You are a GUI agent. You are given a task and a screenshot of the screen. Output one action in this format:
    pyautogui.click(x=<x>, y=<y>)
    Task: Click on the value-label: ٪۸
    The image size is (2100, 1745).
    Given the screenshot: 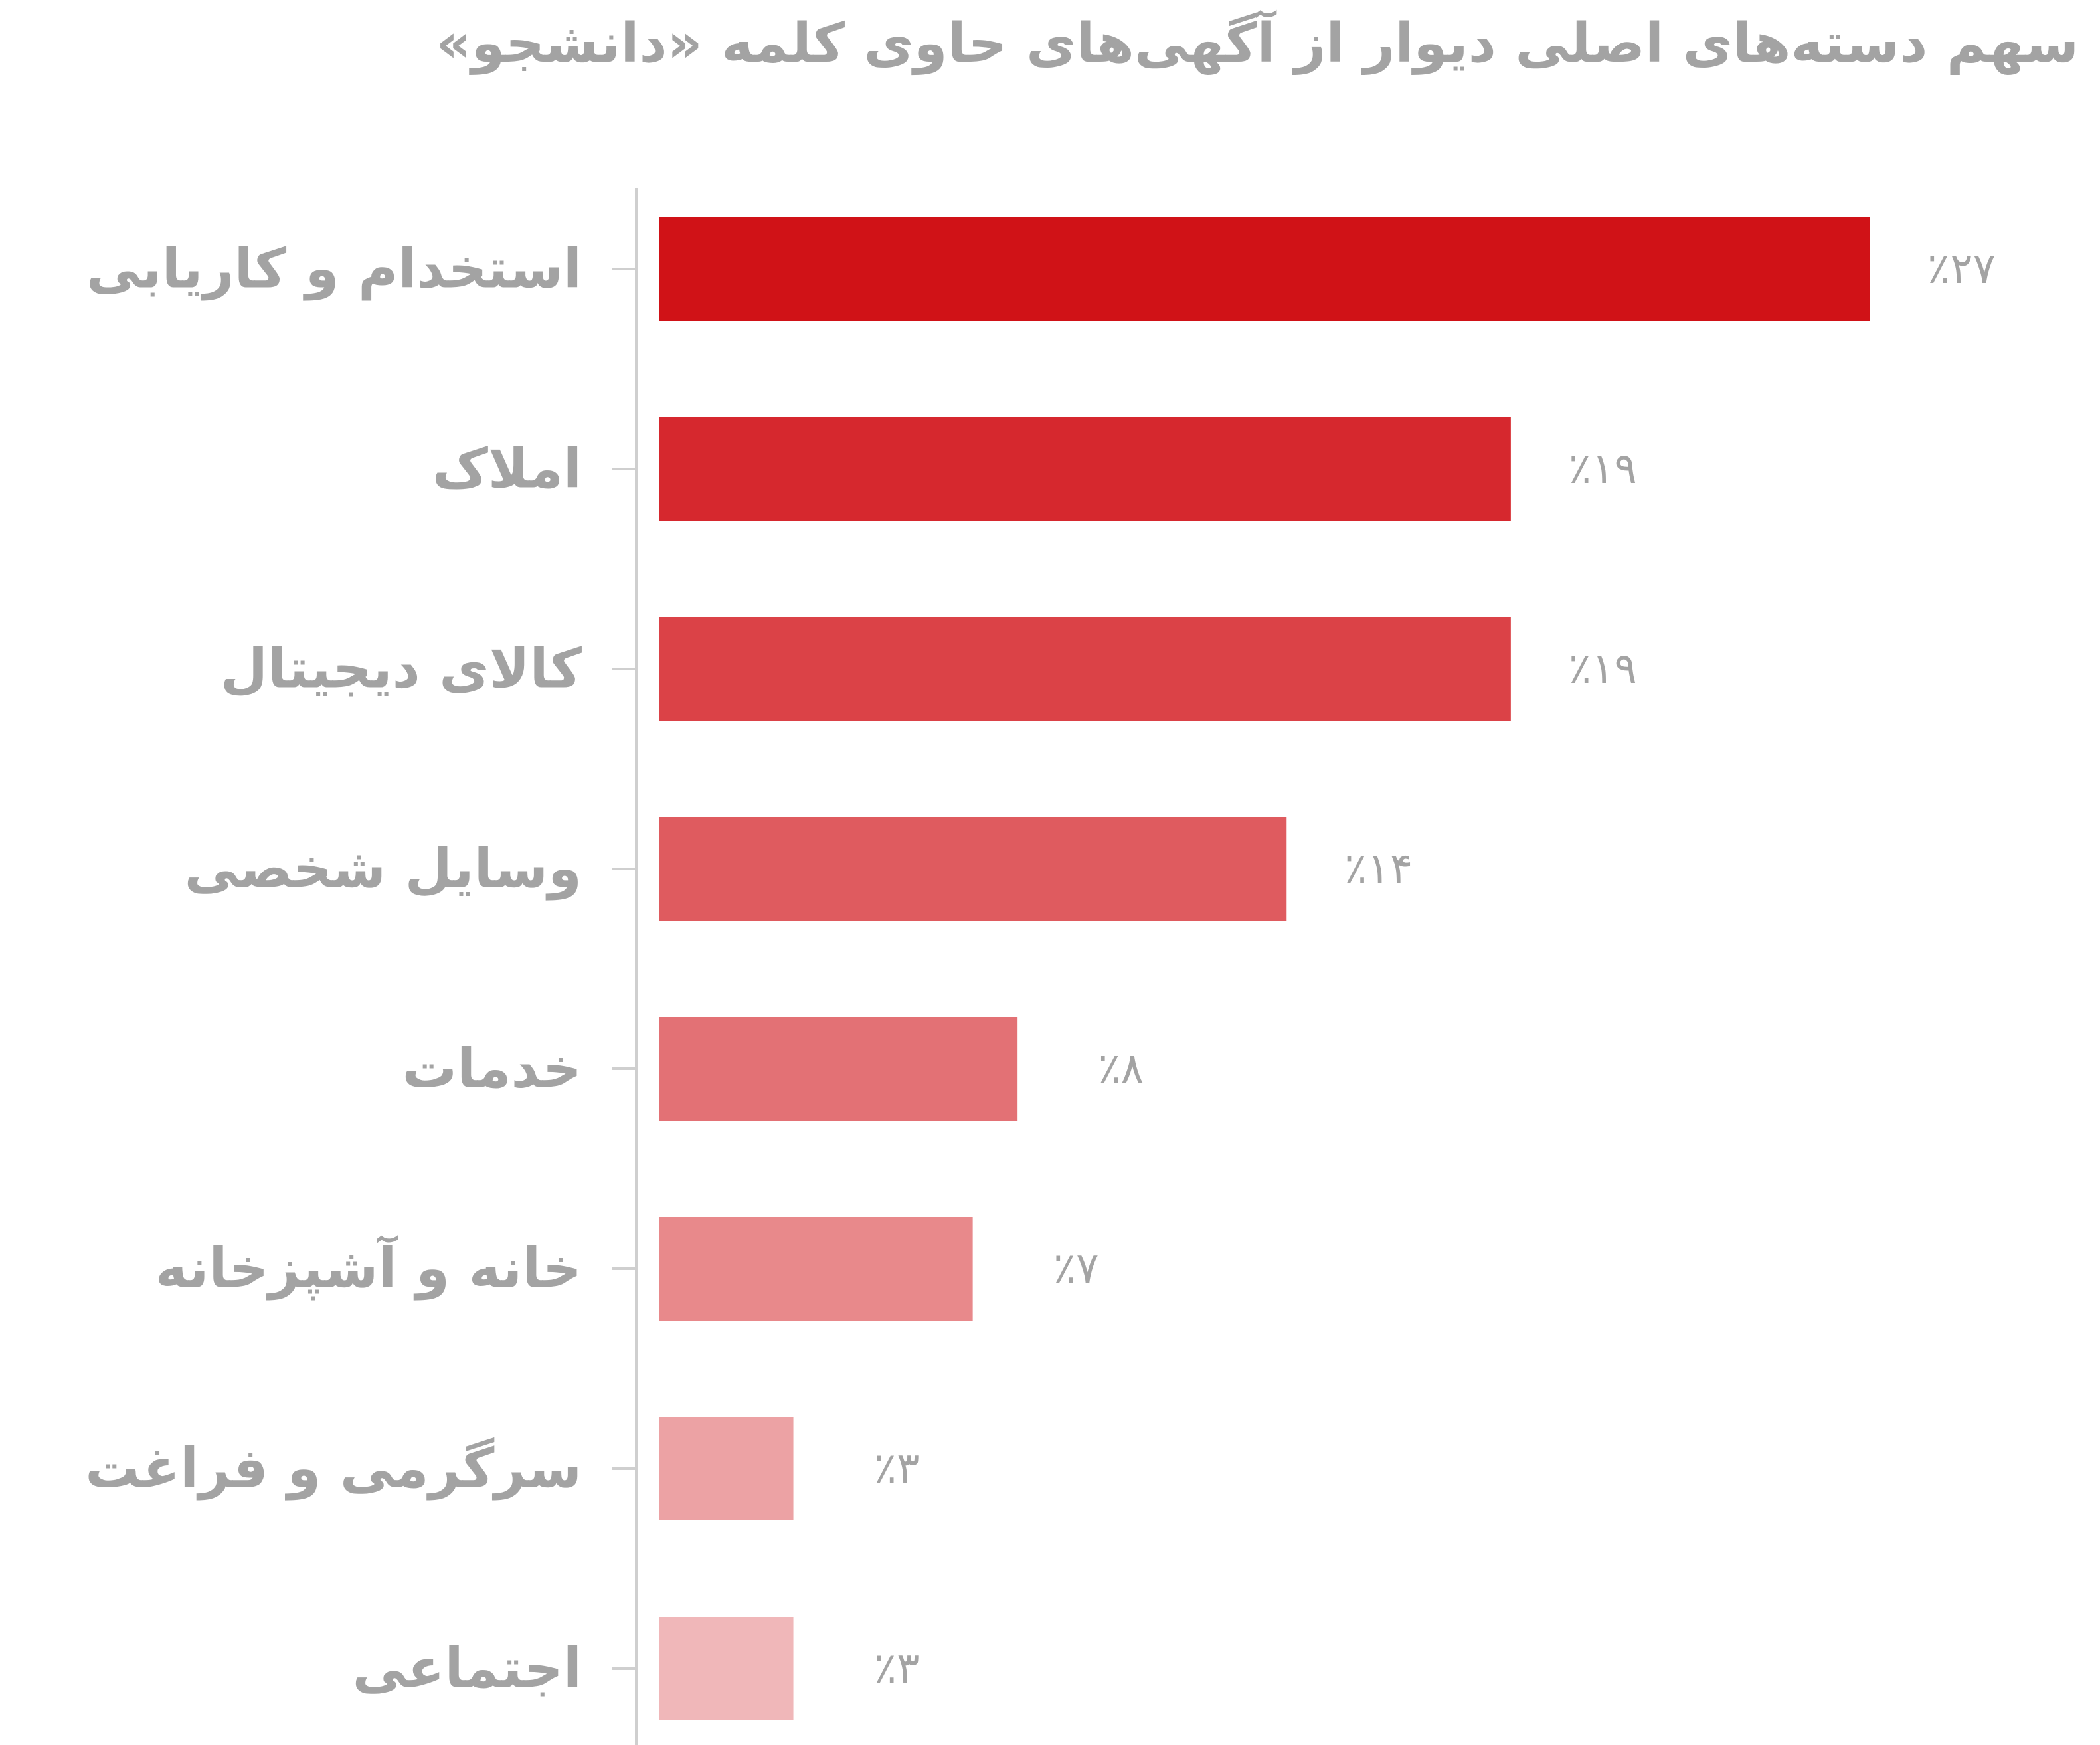 What is the action you would take?
    pyautogui.click(x=1121, y=1068)
    